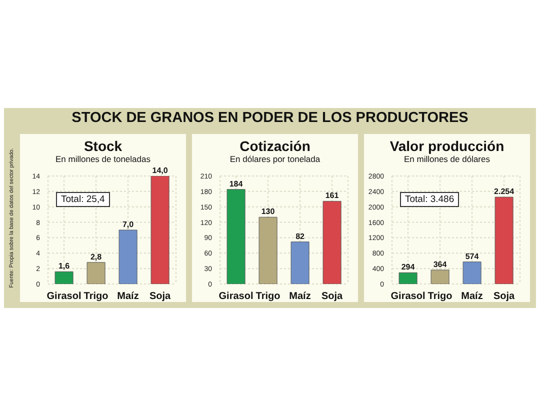  Describe the element at coordinates (103, 159) in the screenshot. I see `chart-subtitle: En millones de toneladas` at that location.